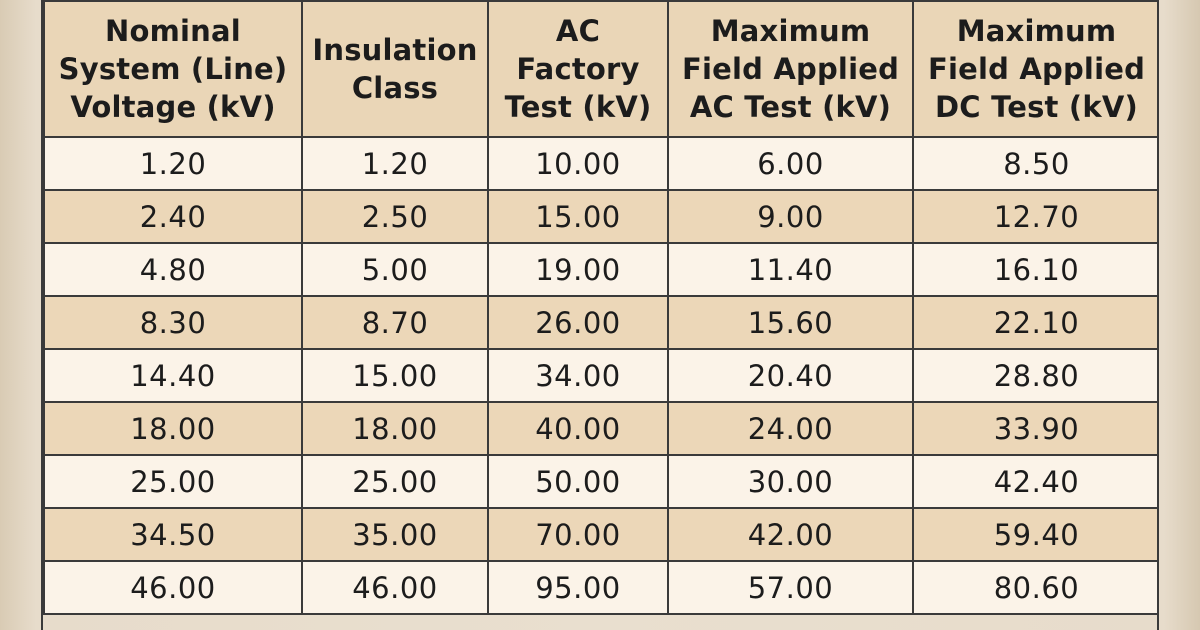 The image size is (1200, 630). Describe the element at coordinates (578, 534) in the screenshot. I see `ac-factory-test-cell: 70.00` at that location.